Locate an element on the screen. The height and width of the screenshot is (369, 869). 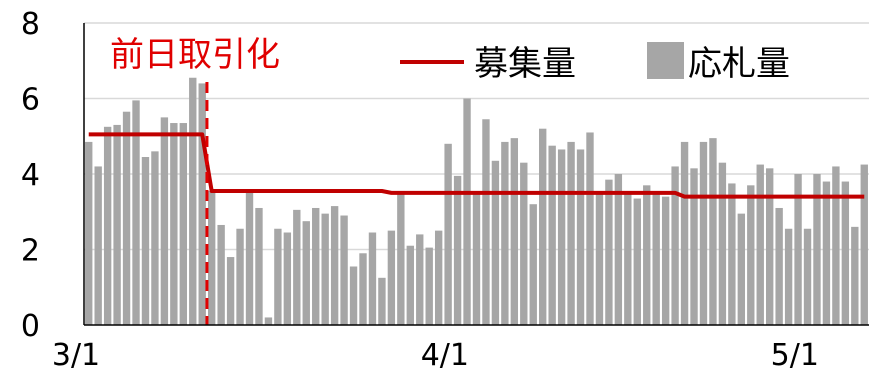
annotation-label: 前日取引化 is located at coordinates (195, 55).